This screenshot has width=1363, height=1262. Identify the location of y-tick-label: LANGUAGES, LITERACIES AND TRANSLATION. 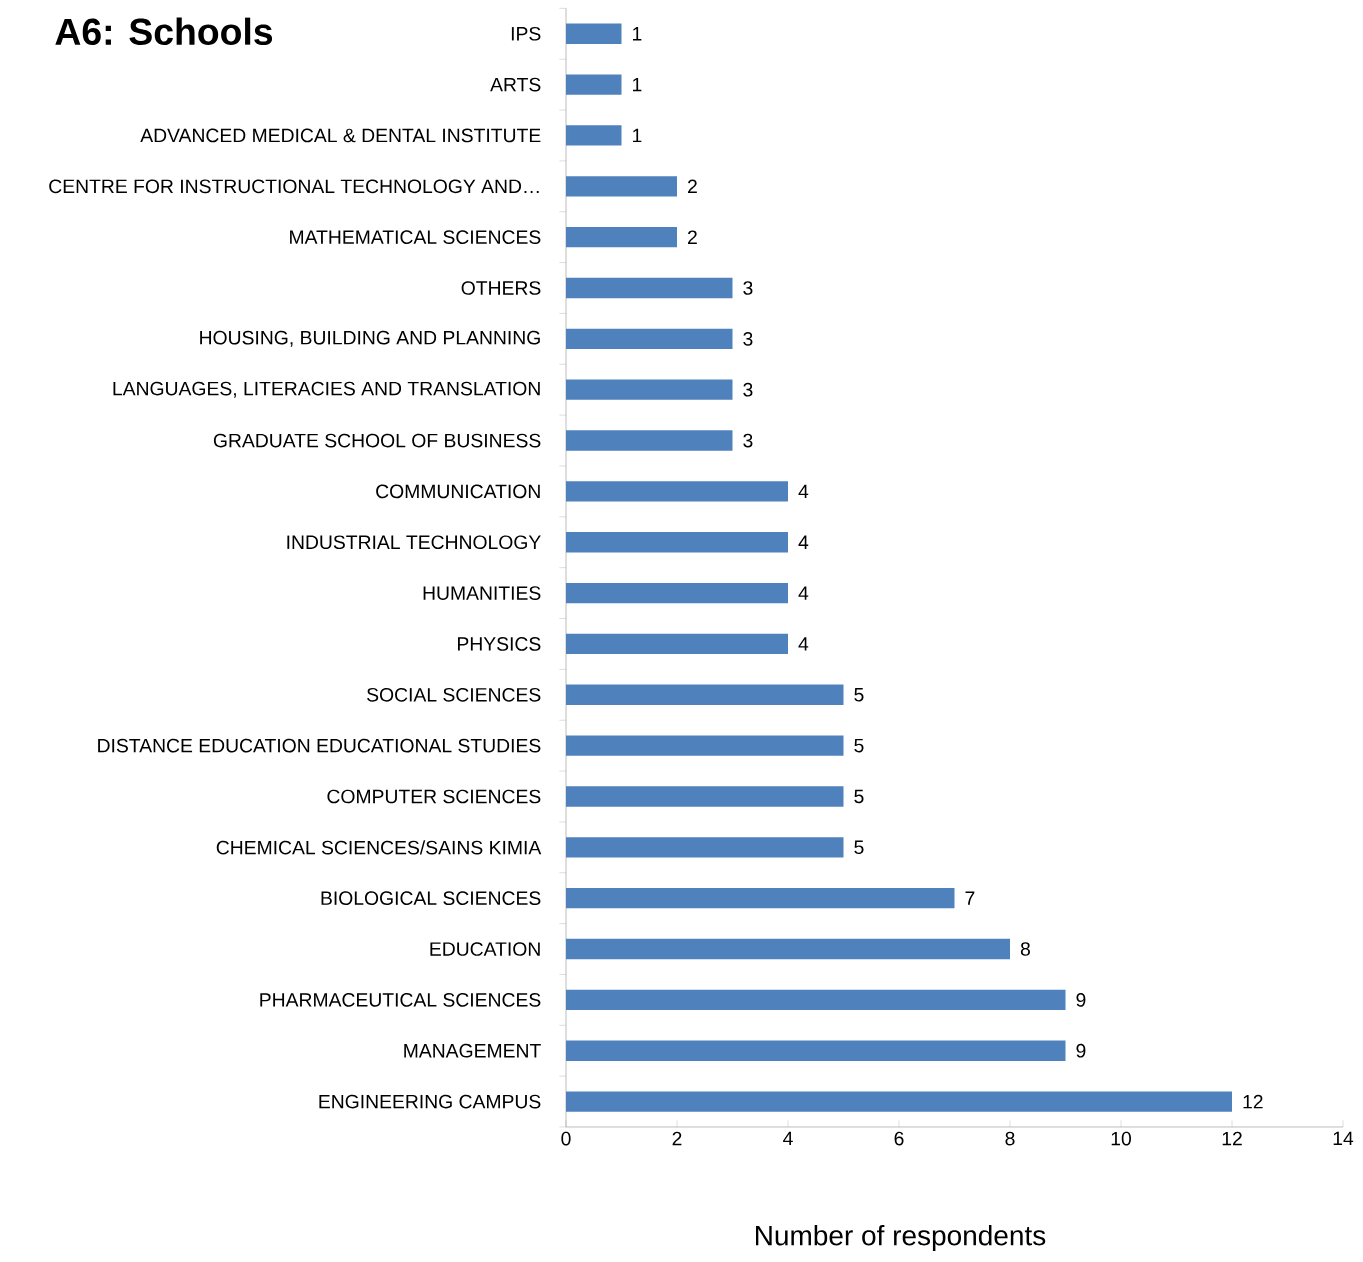
(326, 389).